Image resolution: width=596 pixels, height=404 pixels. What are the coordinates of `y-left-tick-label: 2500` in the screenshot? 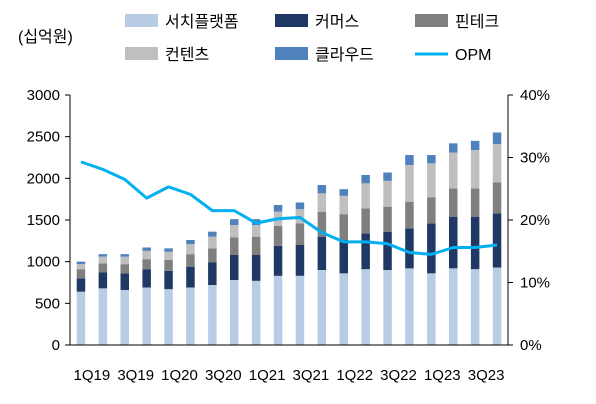 It's located at (43, 137).